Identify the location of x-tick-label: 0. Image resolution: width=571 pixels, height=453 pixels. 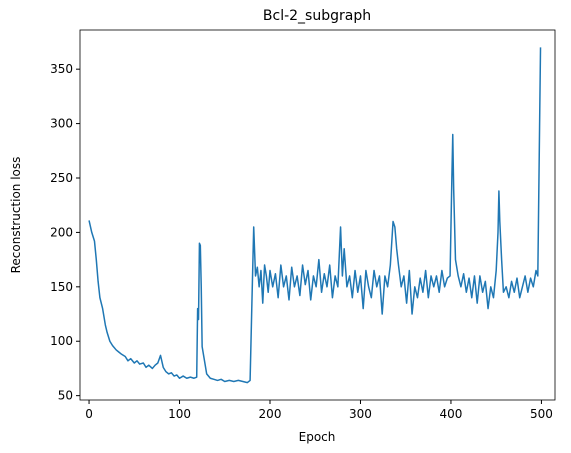
(89, 414).